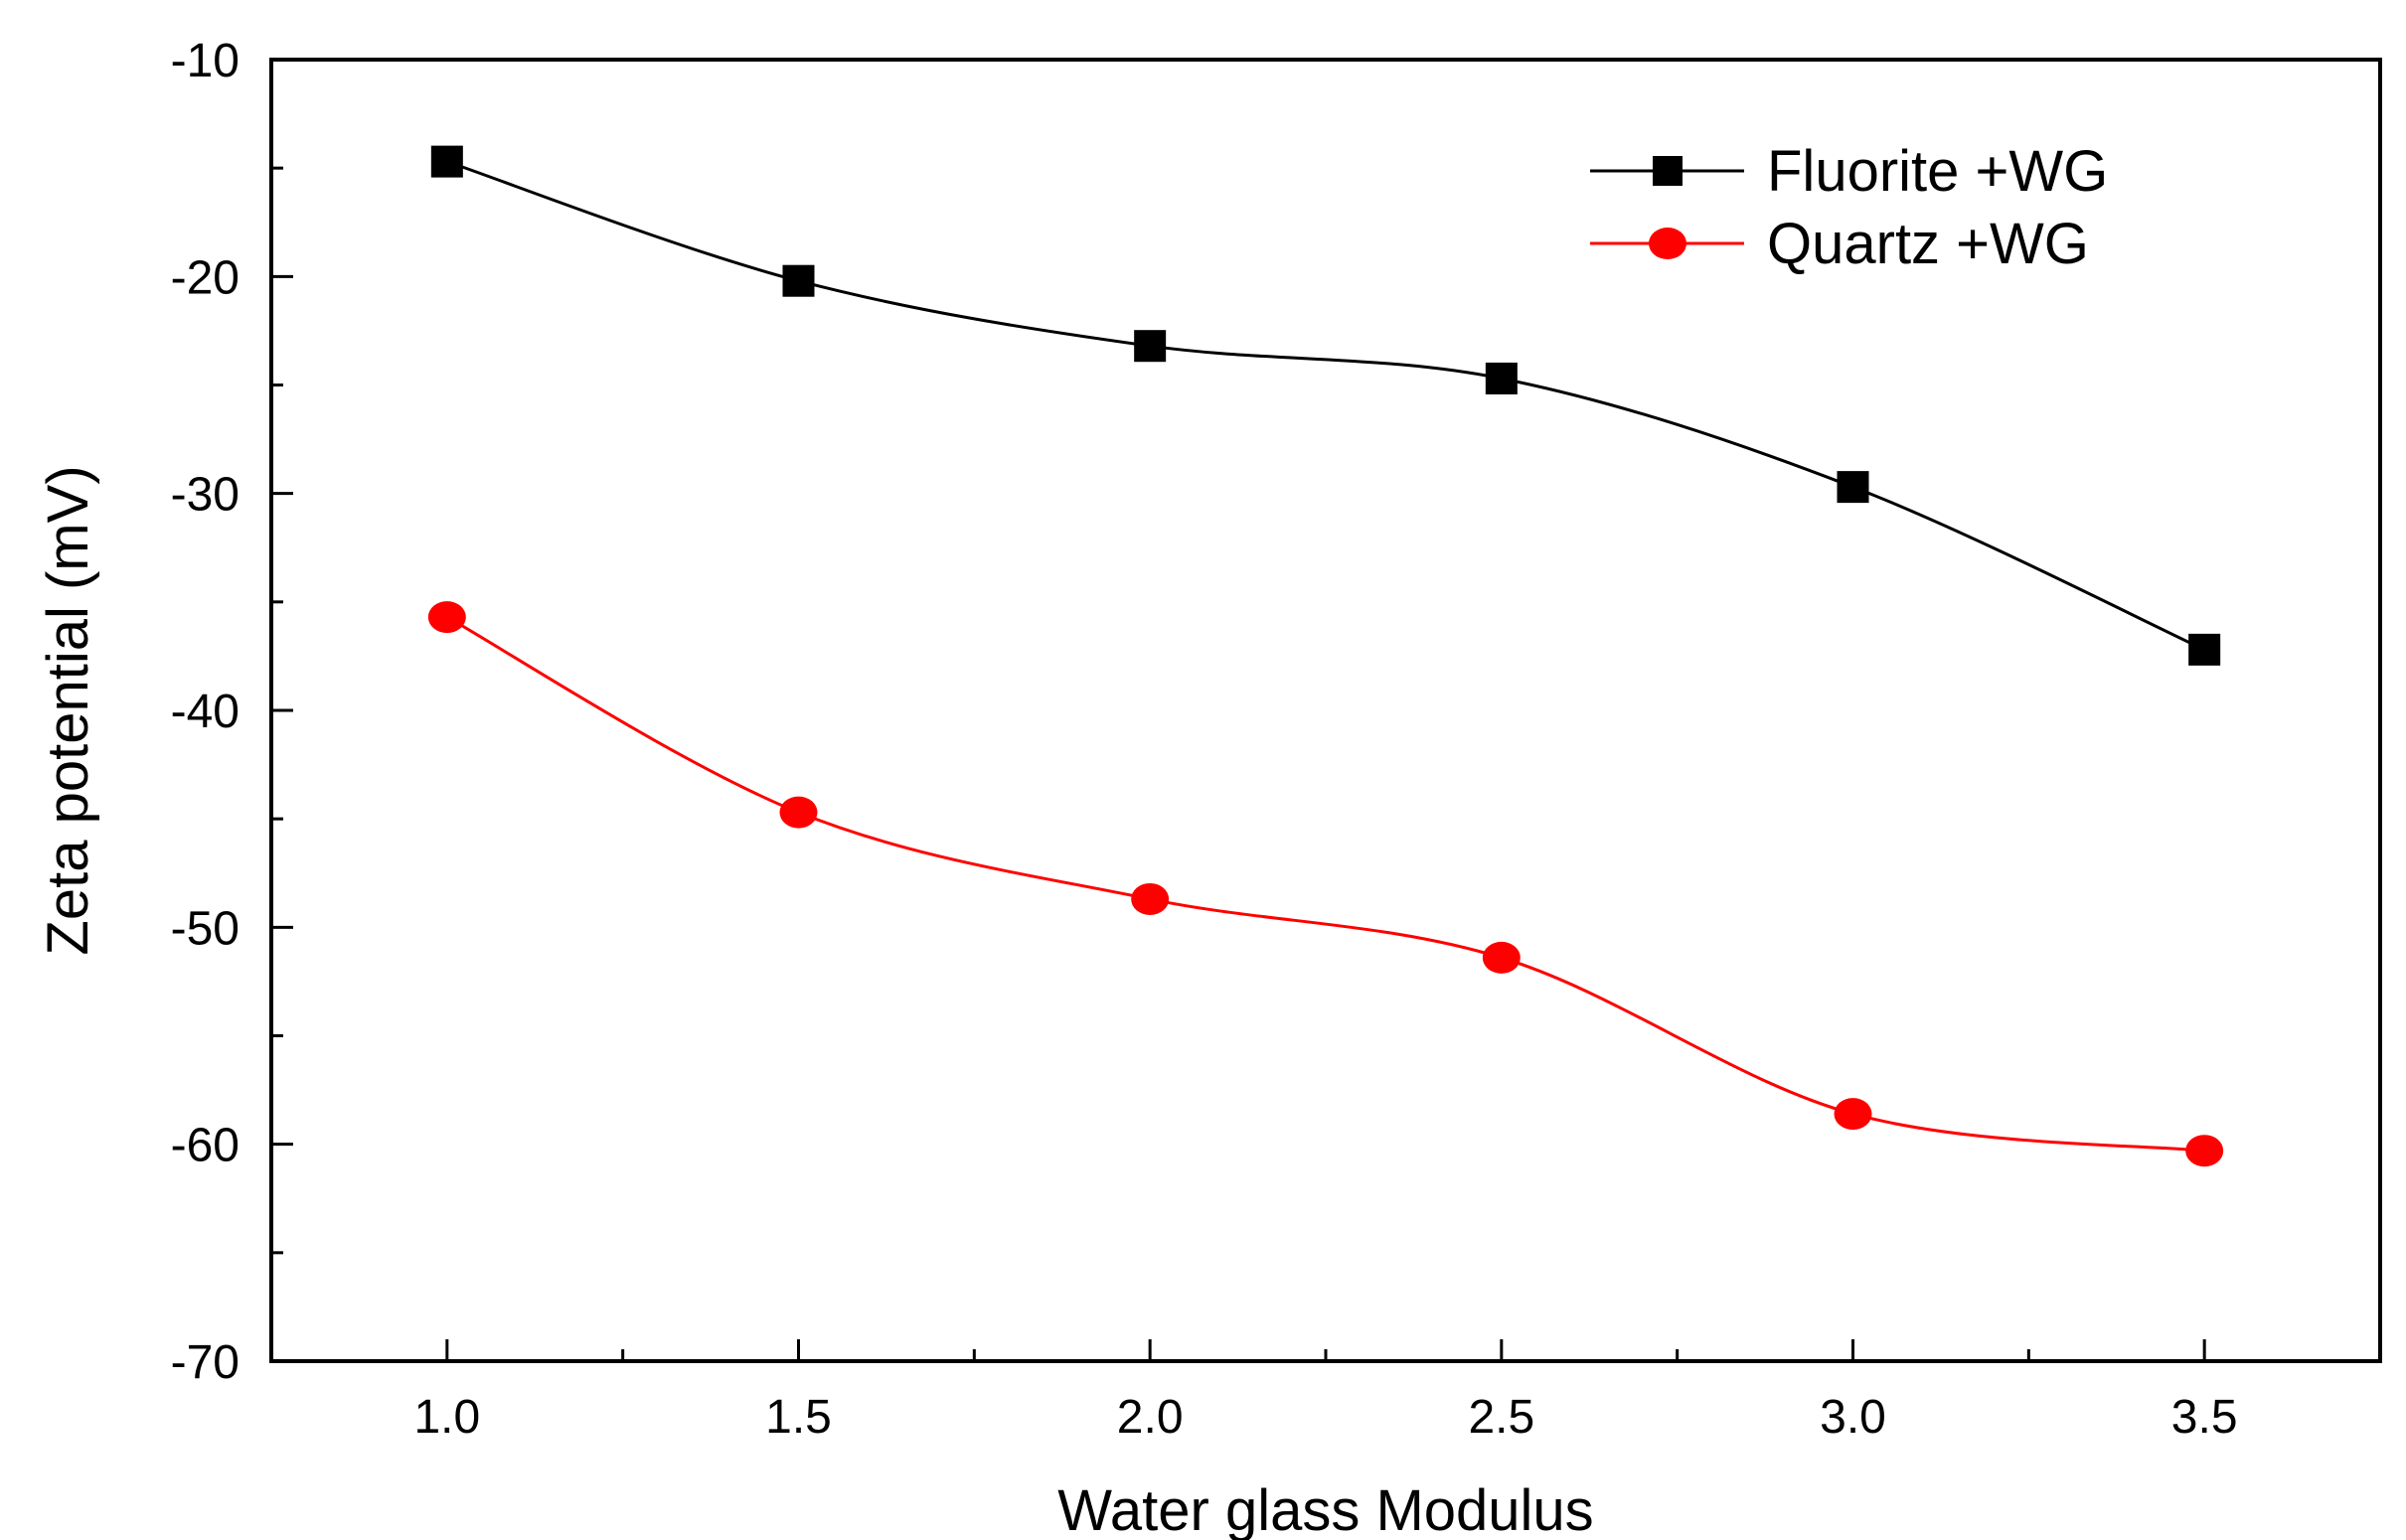 This screenshot has width=2406, height=1540. Describe the element at coordinates (205, 928) in the screenshot. I see `y-tick-label: -50` at that location.